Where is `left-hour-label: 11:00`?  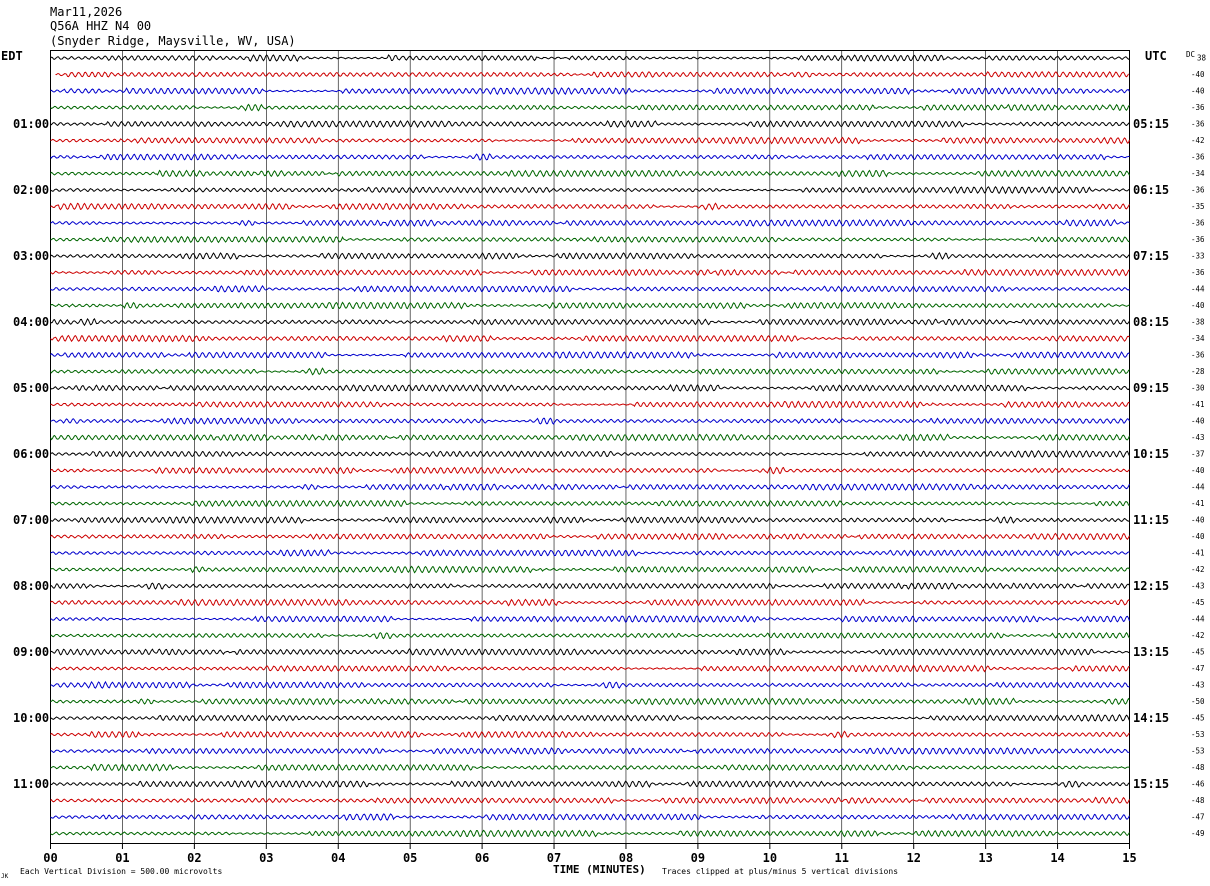 left-hour-label: 11:00 is located at coordinates (31, 784).